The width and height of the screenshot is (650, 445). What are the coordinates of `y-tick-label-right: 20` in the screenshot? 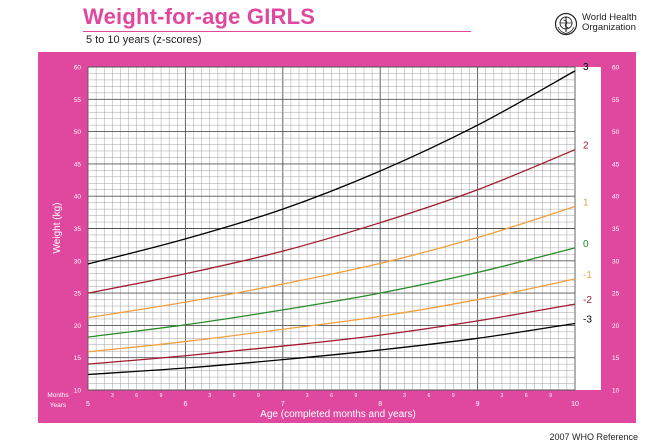 It's located at (616, 326).